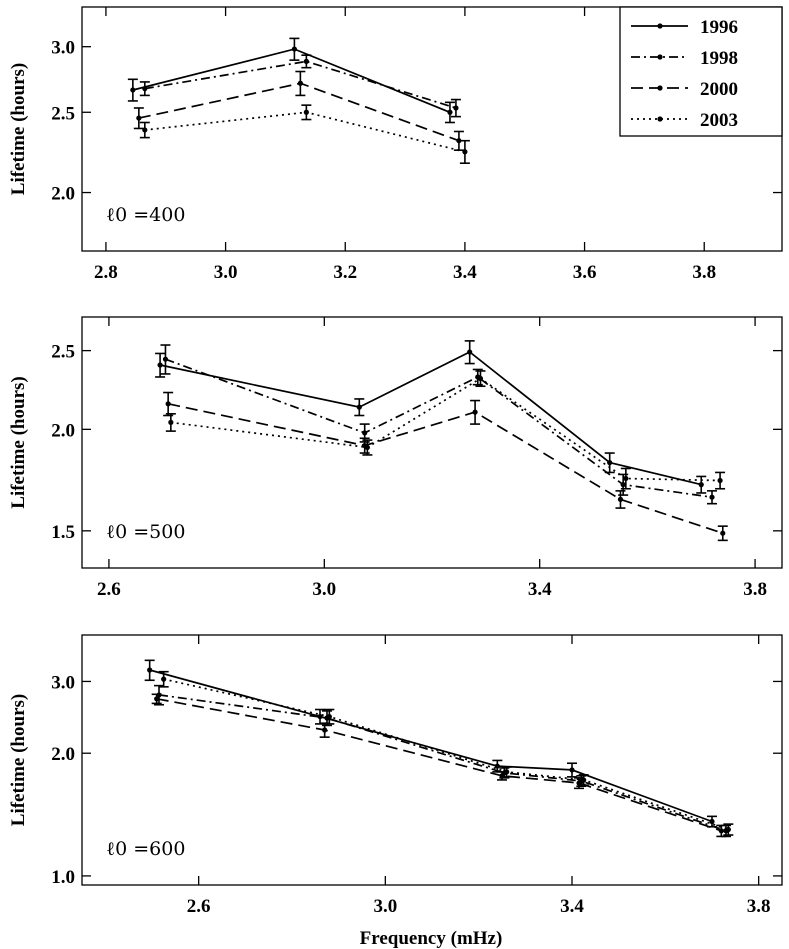  What do you see at coordinates (719, 120) in the screenshot?
I see `legend-label-2003: 2003` at bounding box center [719, 120].